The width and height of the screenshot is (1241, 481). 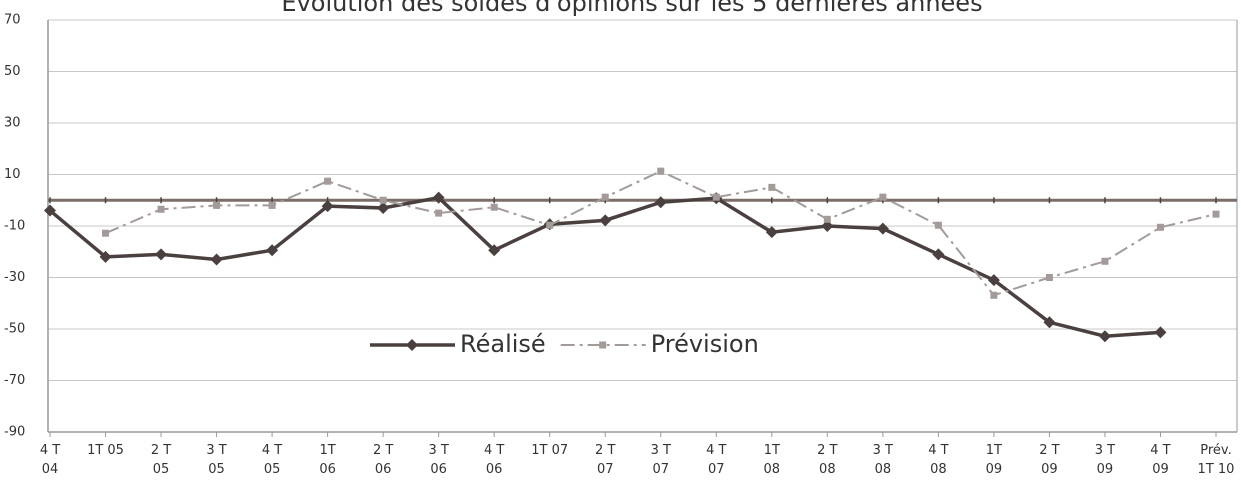 What do you see at coordinates (272, 460) in the screenshot?
I see `x-tick-label: 4 T 05` at bounding box center [272, 460].